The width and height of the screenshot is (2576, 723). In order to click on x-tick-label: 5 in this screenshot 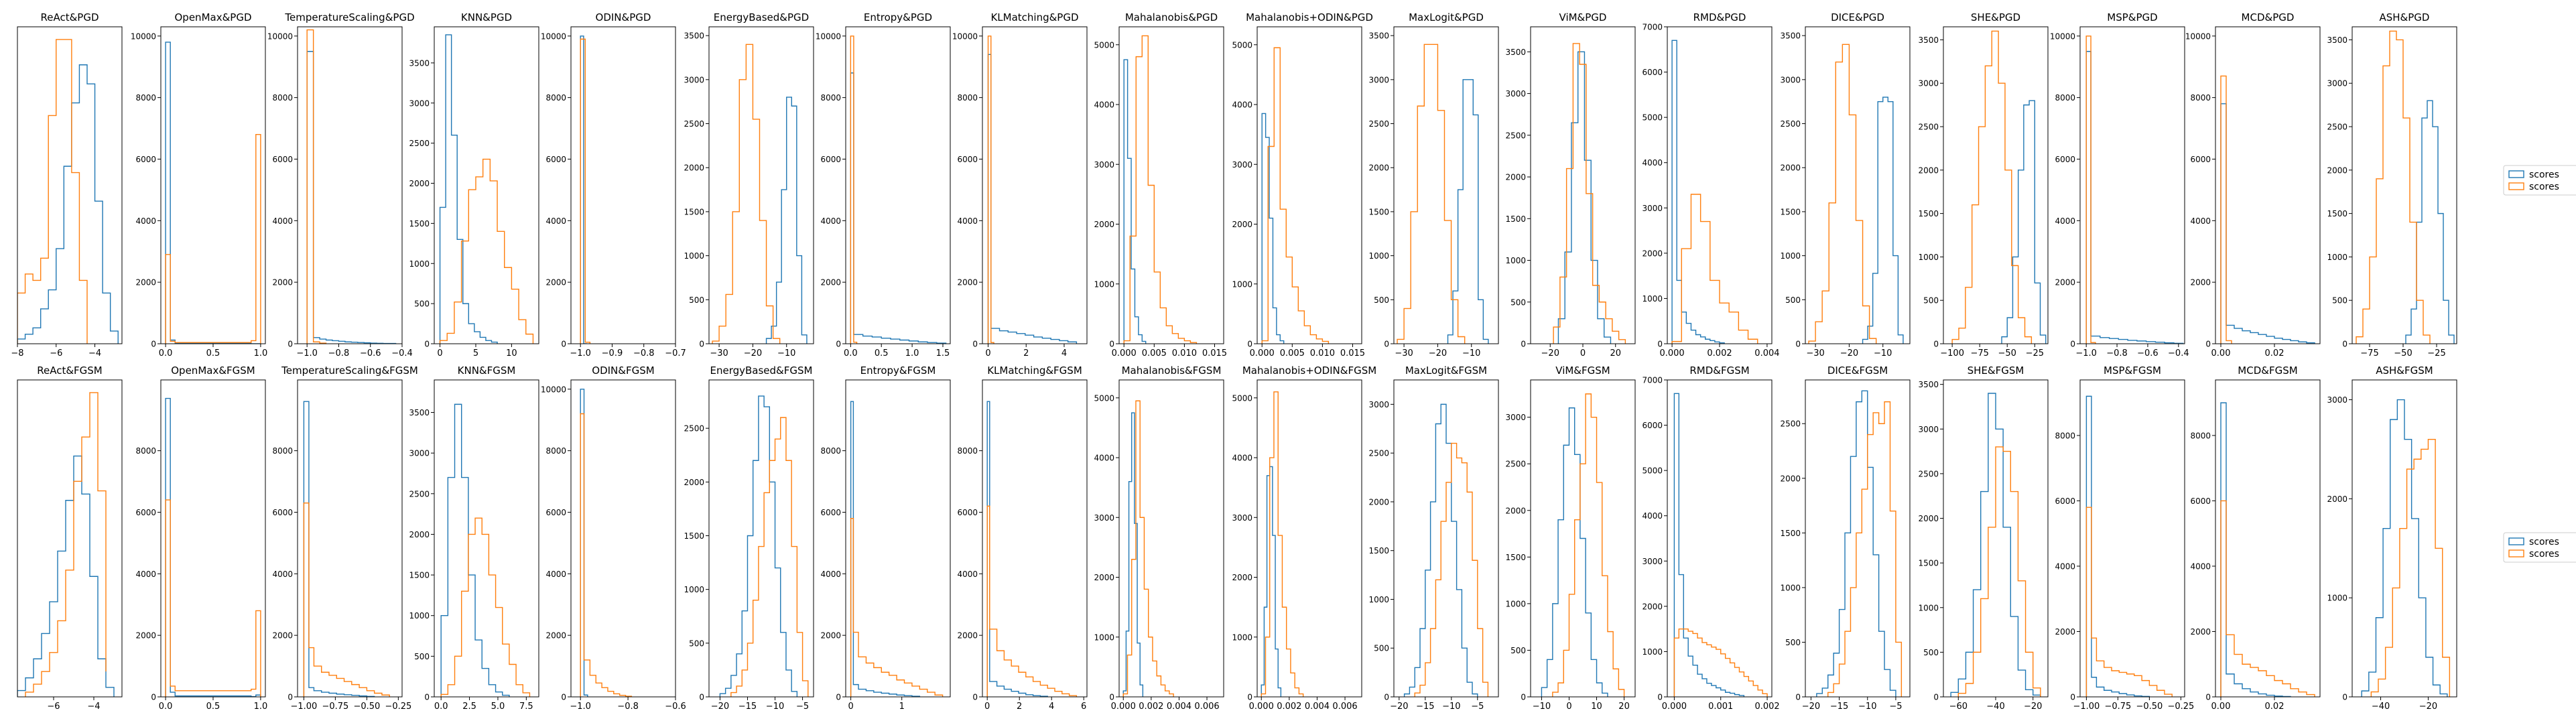, I will do `click(475, 353)`.